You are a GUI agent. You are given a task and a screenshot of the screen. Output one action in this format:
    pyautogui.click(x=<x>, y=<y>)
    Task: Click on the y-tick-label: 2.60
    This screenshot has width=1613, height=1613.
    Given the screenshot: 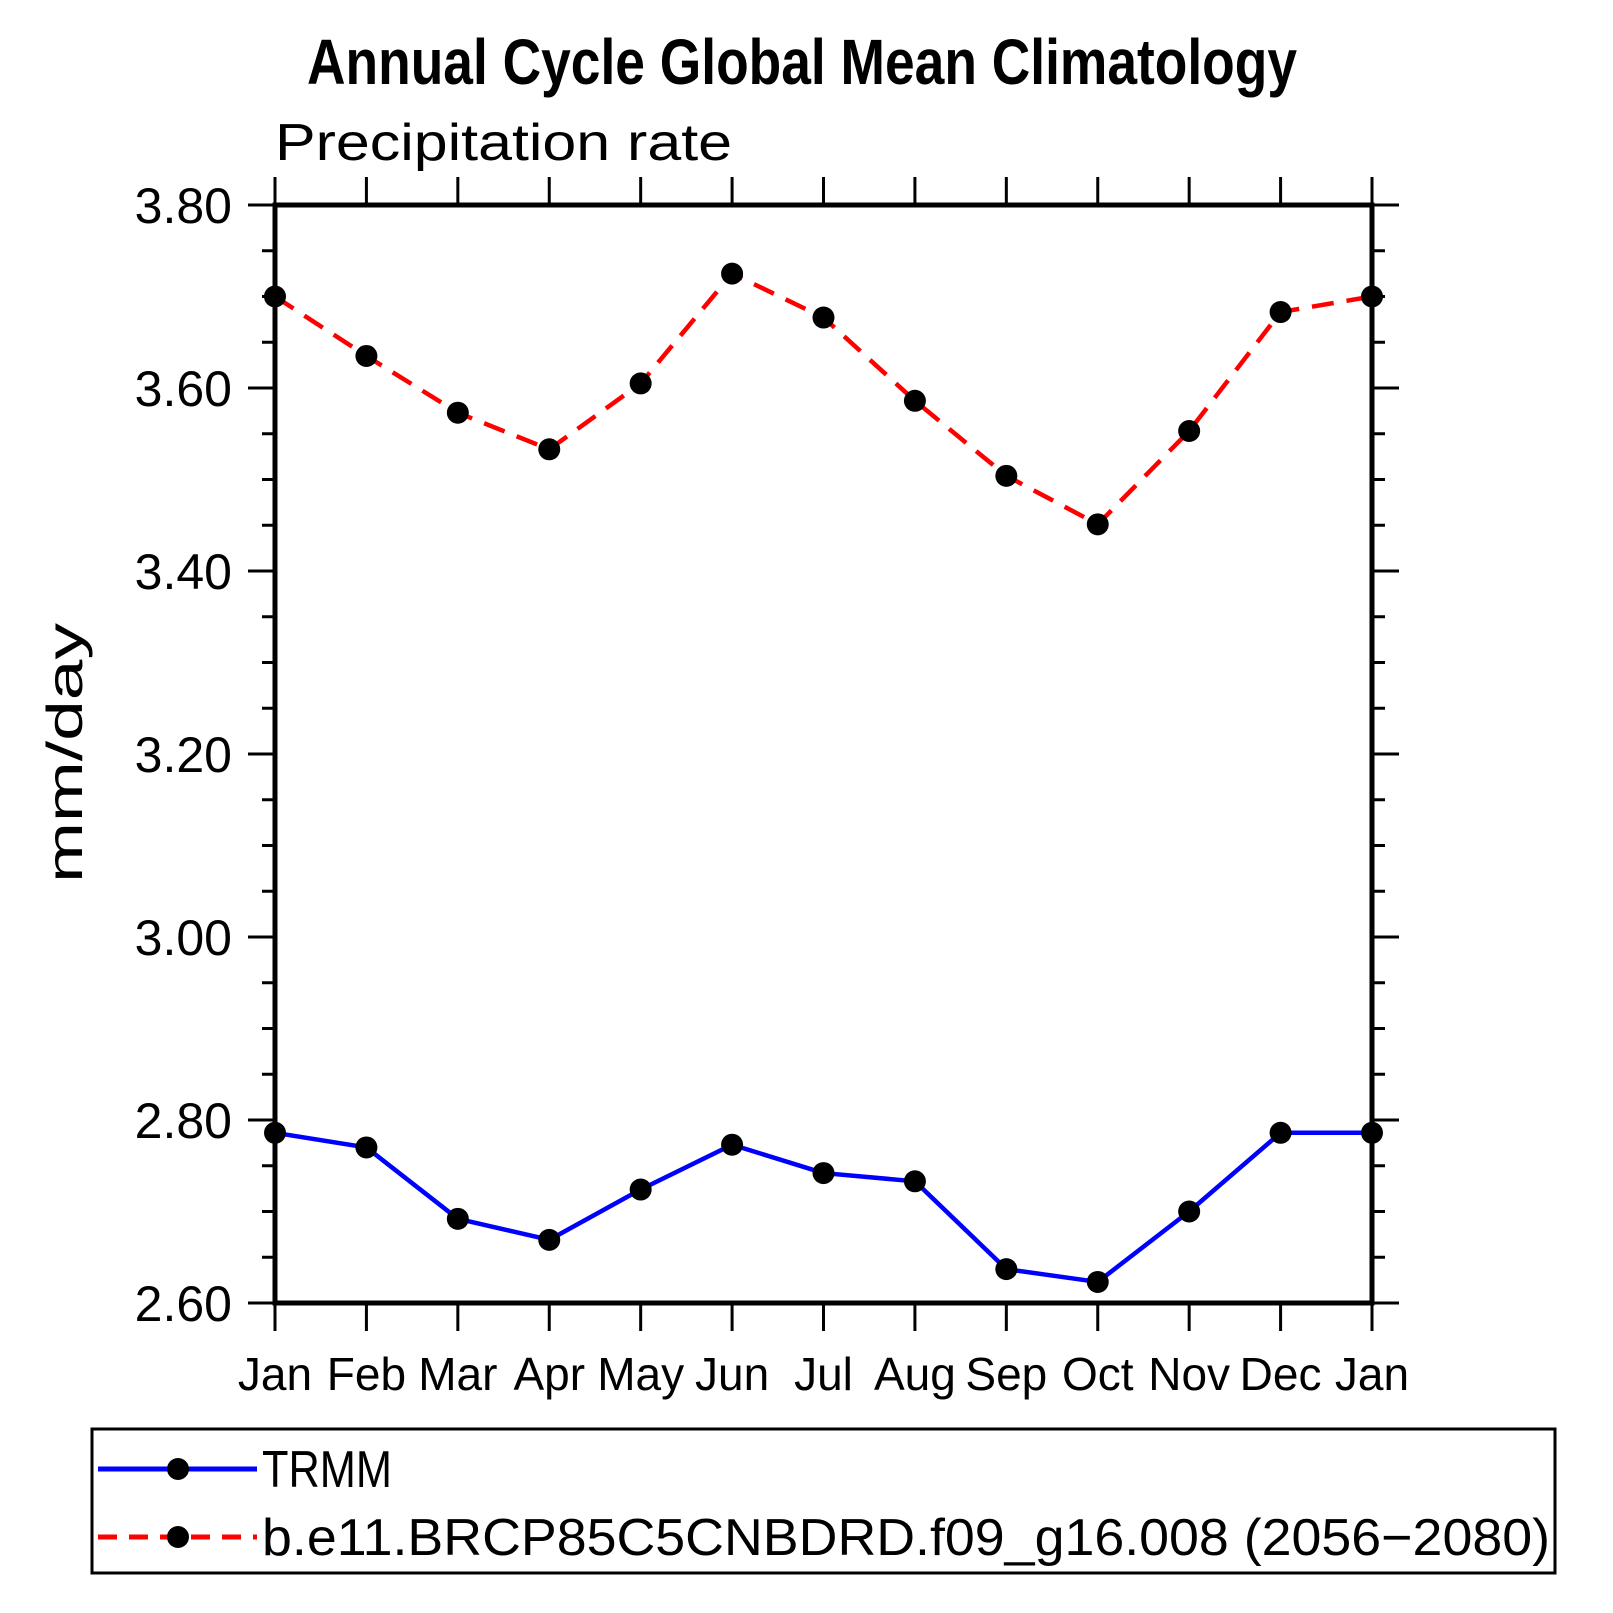 What is the action you would take?
    pyautogui.click(x=183, y=1304)
    